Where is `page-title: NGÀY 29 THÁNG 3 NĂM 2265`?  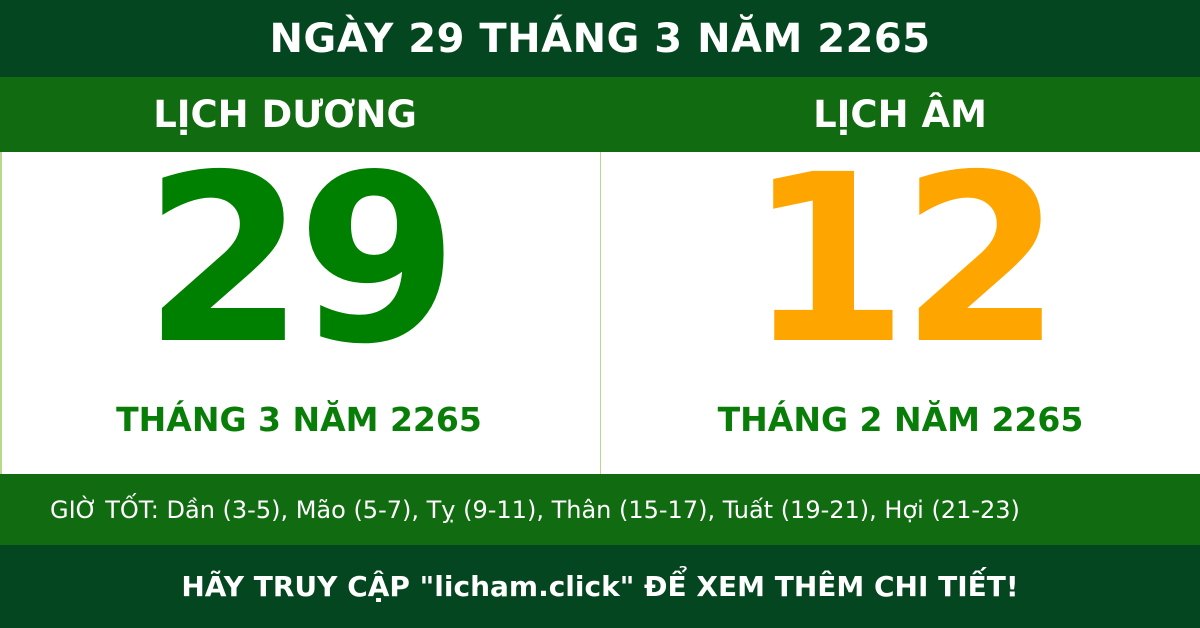 page-title: NGÀY 29 THÁNG 3 NĂM 2265 is located at coordinates (600, 38).